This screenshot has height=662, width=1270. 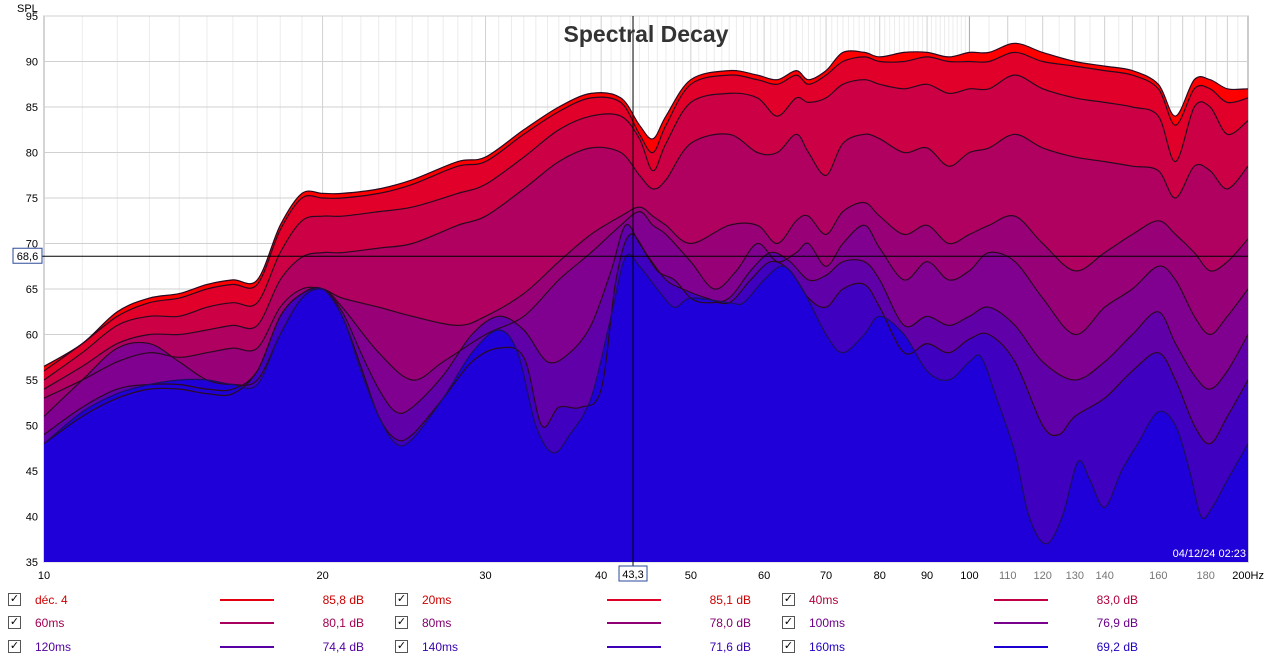 What do you see at coordinates (343, 623) in the screenshot?
I see `legend-value: 80,1 dB` at bounding box center [343, 623].